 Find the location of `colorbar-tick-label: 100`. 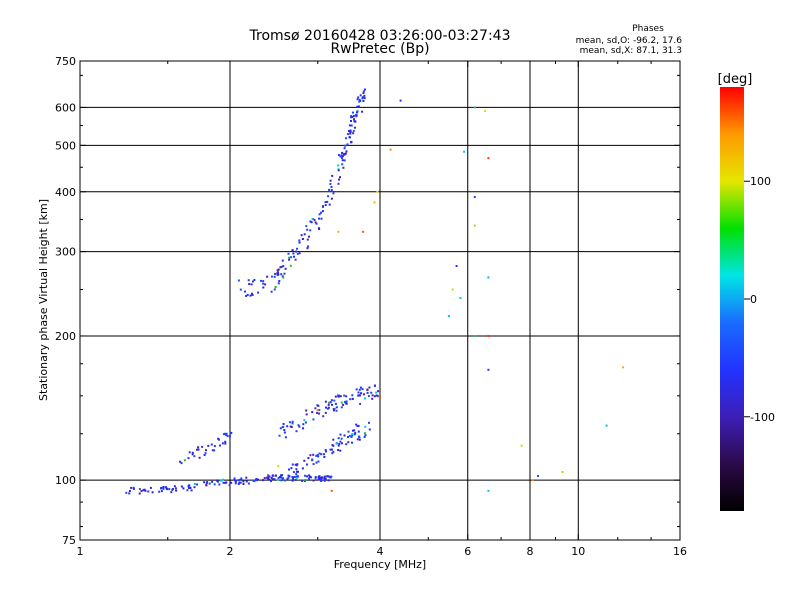

colorbar-tick-label: 100 is located at coordinates (760, 181).